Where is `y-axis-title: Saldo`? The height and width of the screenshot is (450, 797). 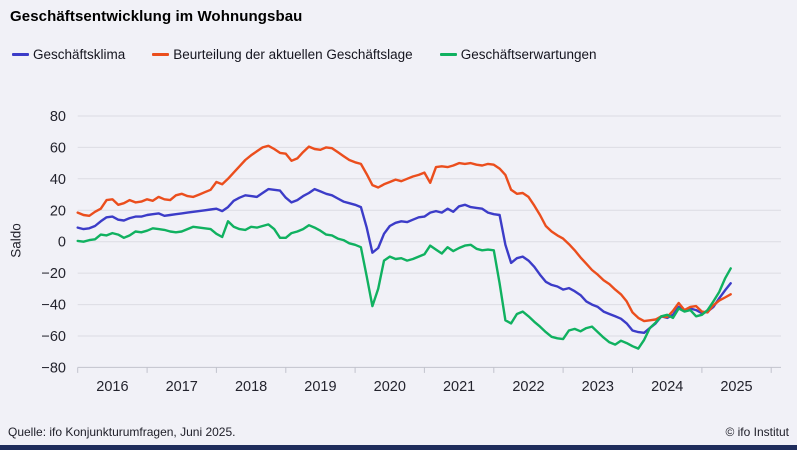 y-axis-title: Saldo is located at coordinates (16, 240).